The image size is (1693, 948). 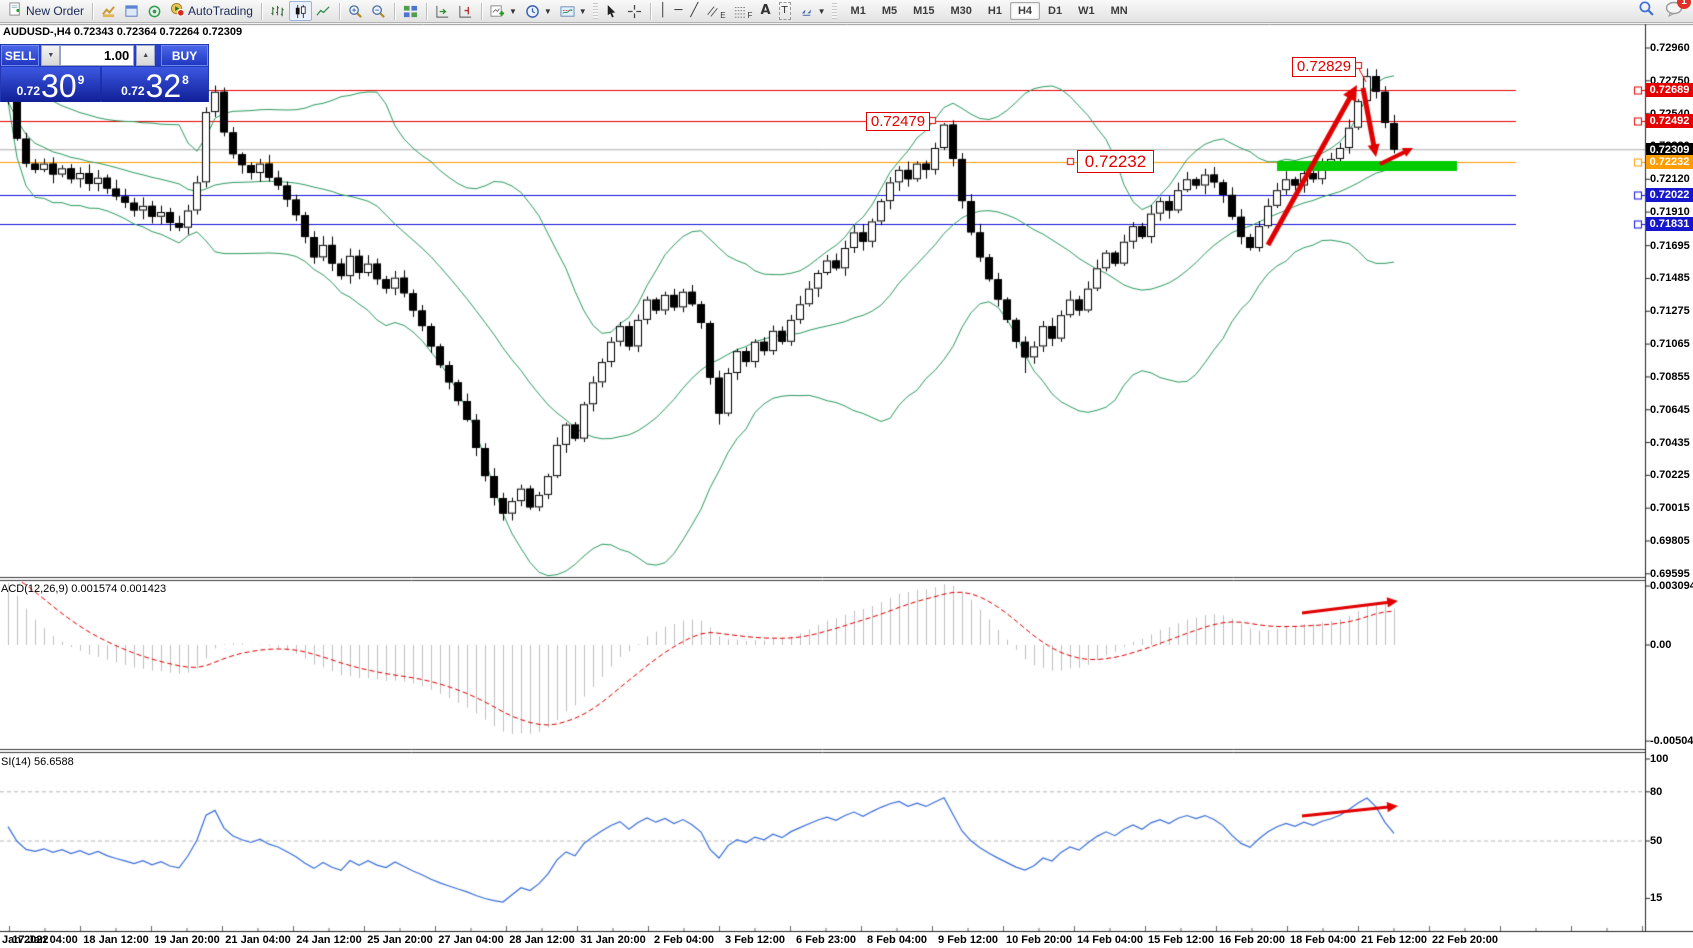 I want to click on buy-price-prefix: 0.72, so click(x=133, y=91).